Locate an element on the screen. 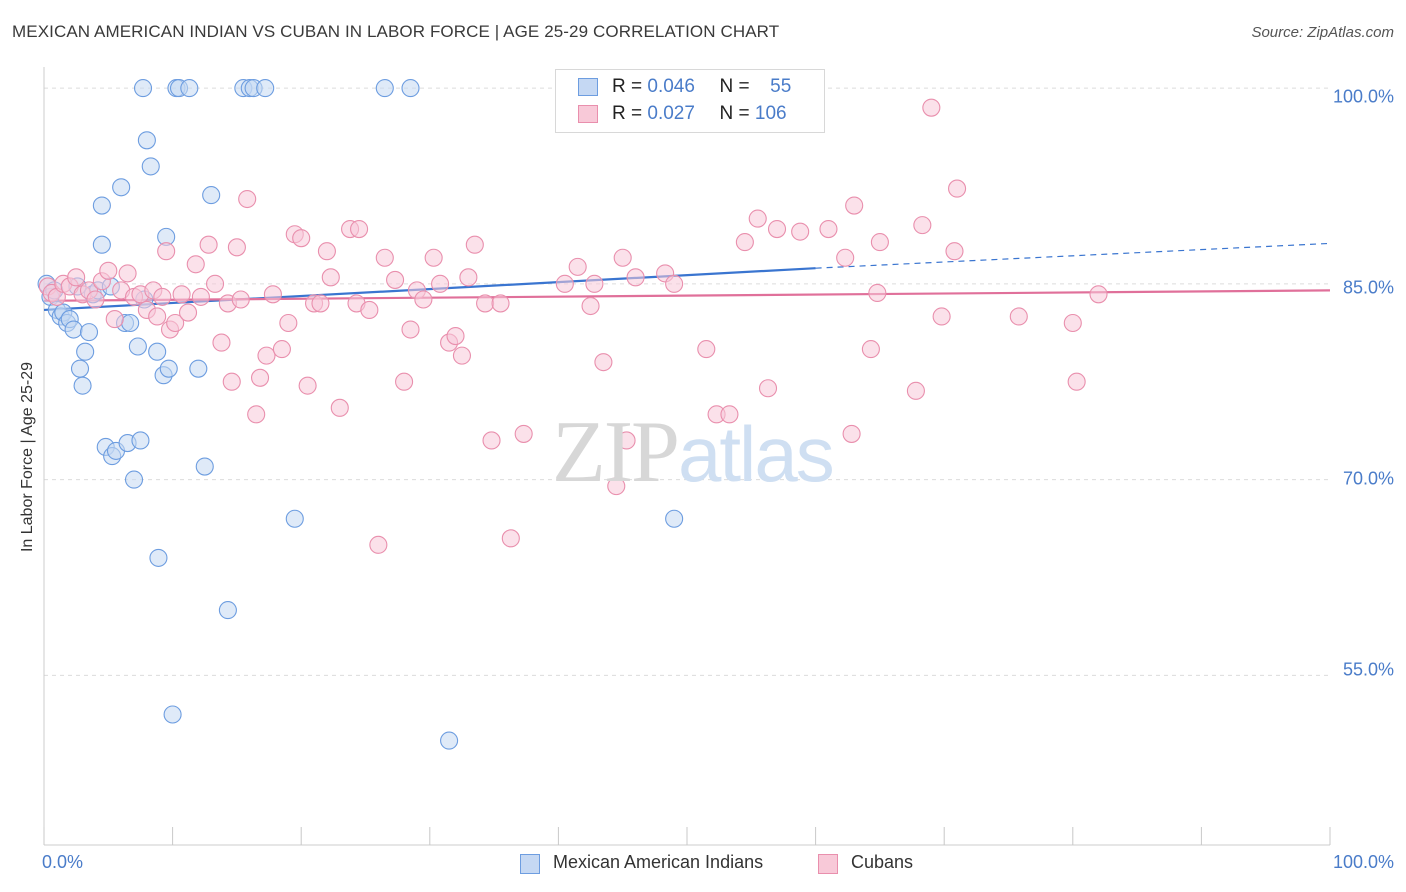 The height and width of the screenshot is (892, 1406). x-tick-label-min: 0.0% is located at coordinates (63, 862).